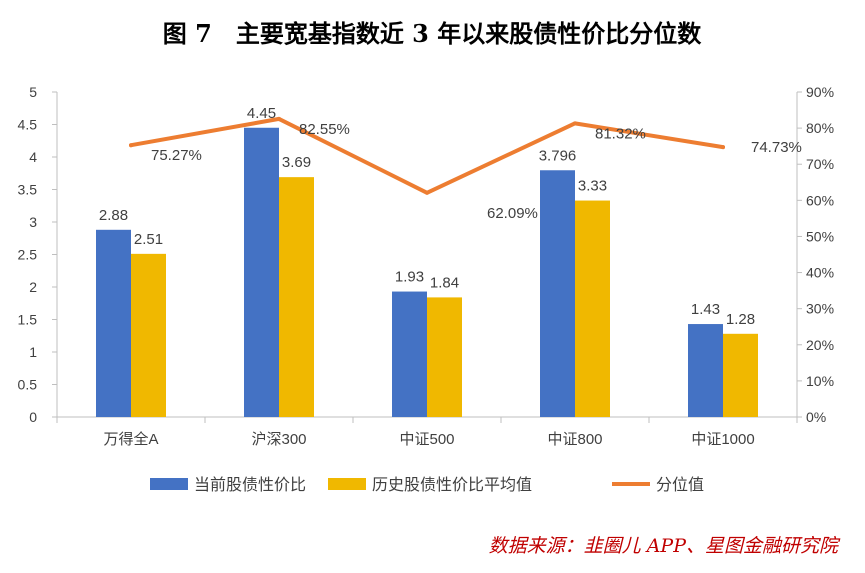 This screenshot has height=573, width=865. I want to click on x-tick-label: 沪深300, so click(278, 439).